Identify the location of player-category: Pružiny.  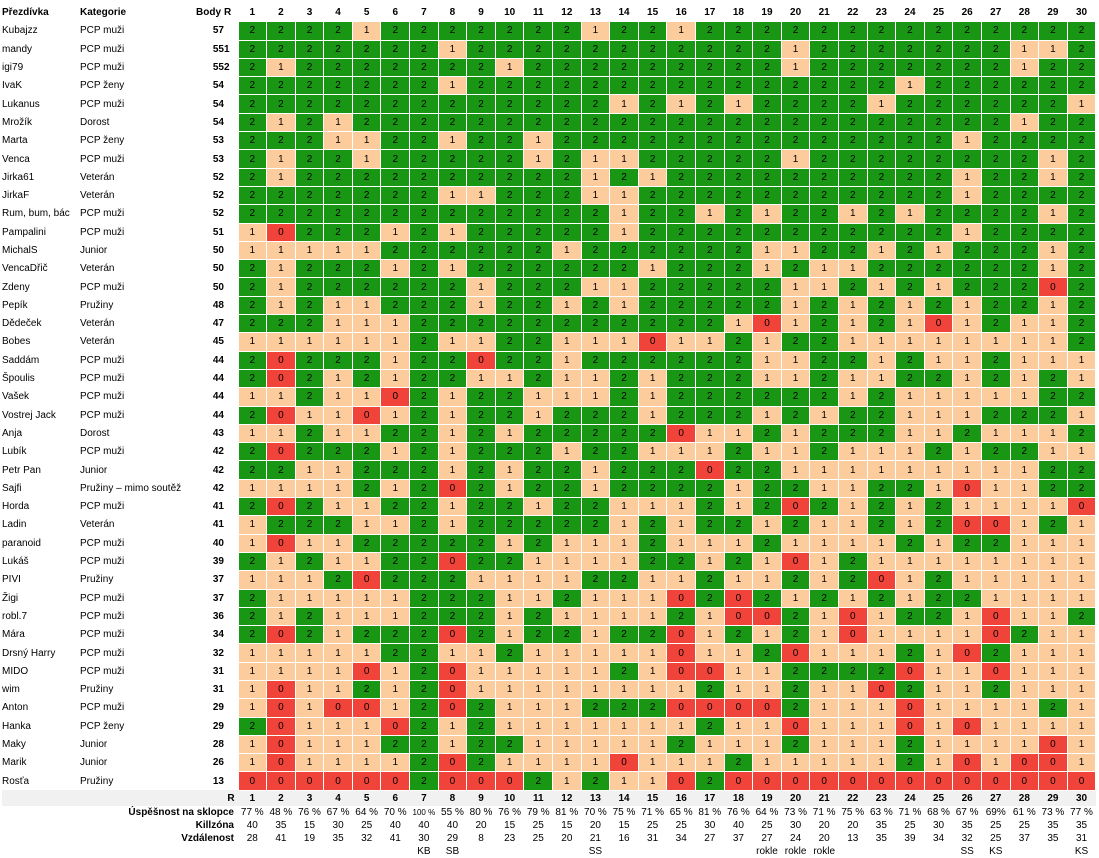
(97, 690).